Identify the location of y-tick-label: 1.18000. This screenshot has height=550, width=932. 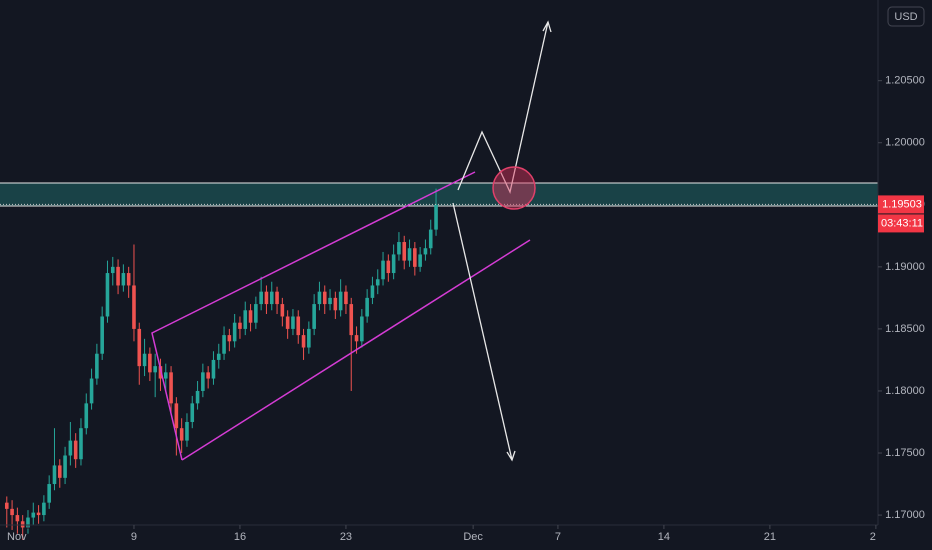
(905, 391).